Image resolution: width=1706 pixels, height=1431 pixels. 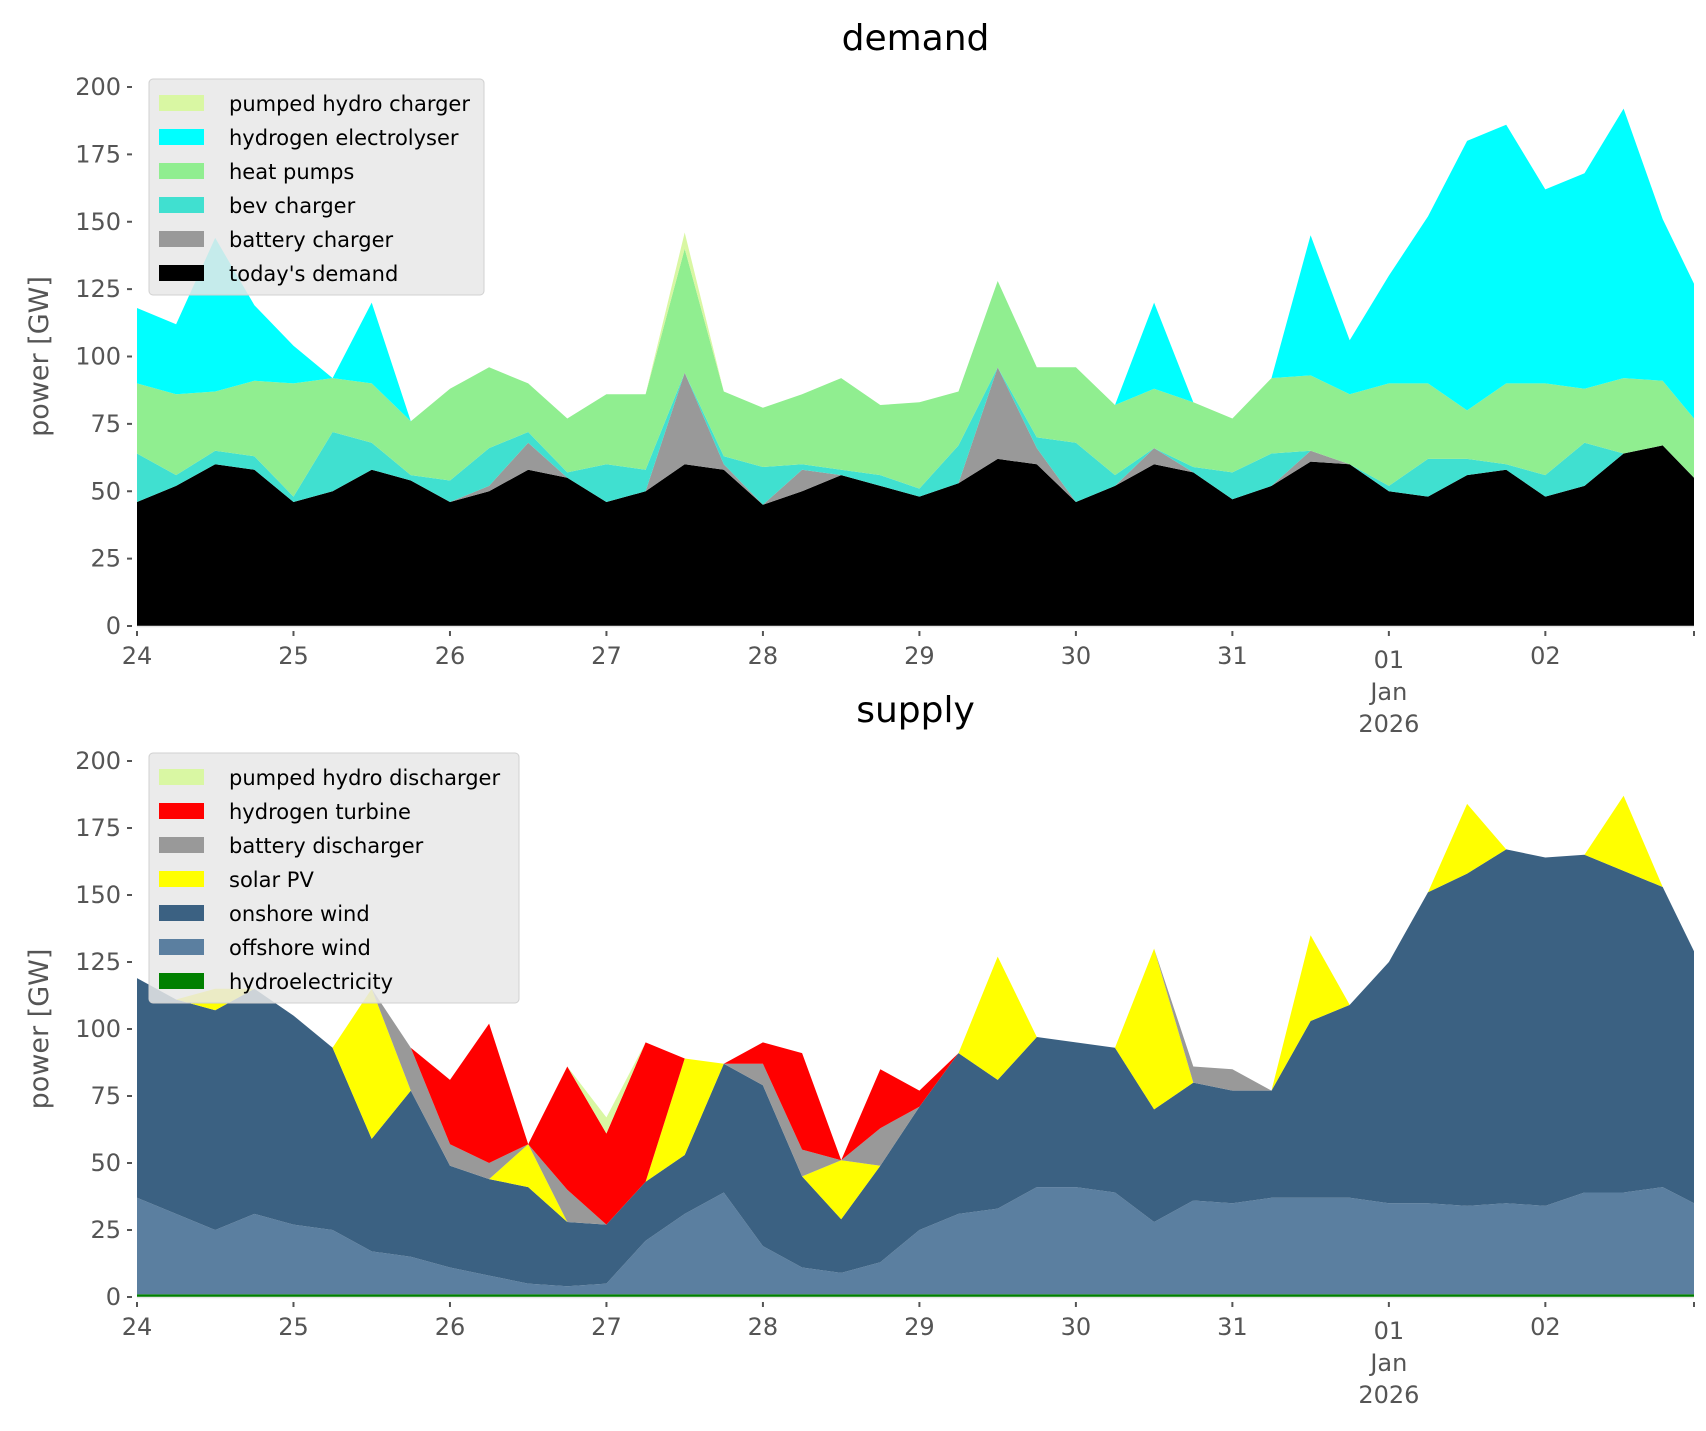 What do you see at coordinates (915, 535) in the screenshot?
I see `area-today-s-demand` at bounding box center [915, 535].